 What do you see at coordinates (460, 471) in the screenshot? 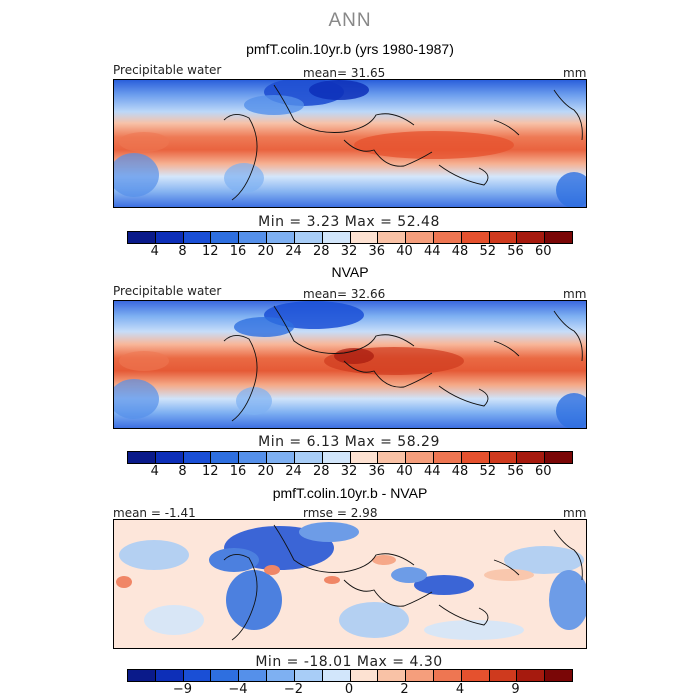
I see `panel-2-colorbar-tick-label: 48` at bounding box center [460, 471].